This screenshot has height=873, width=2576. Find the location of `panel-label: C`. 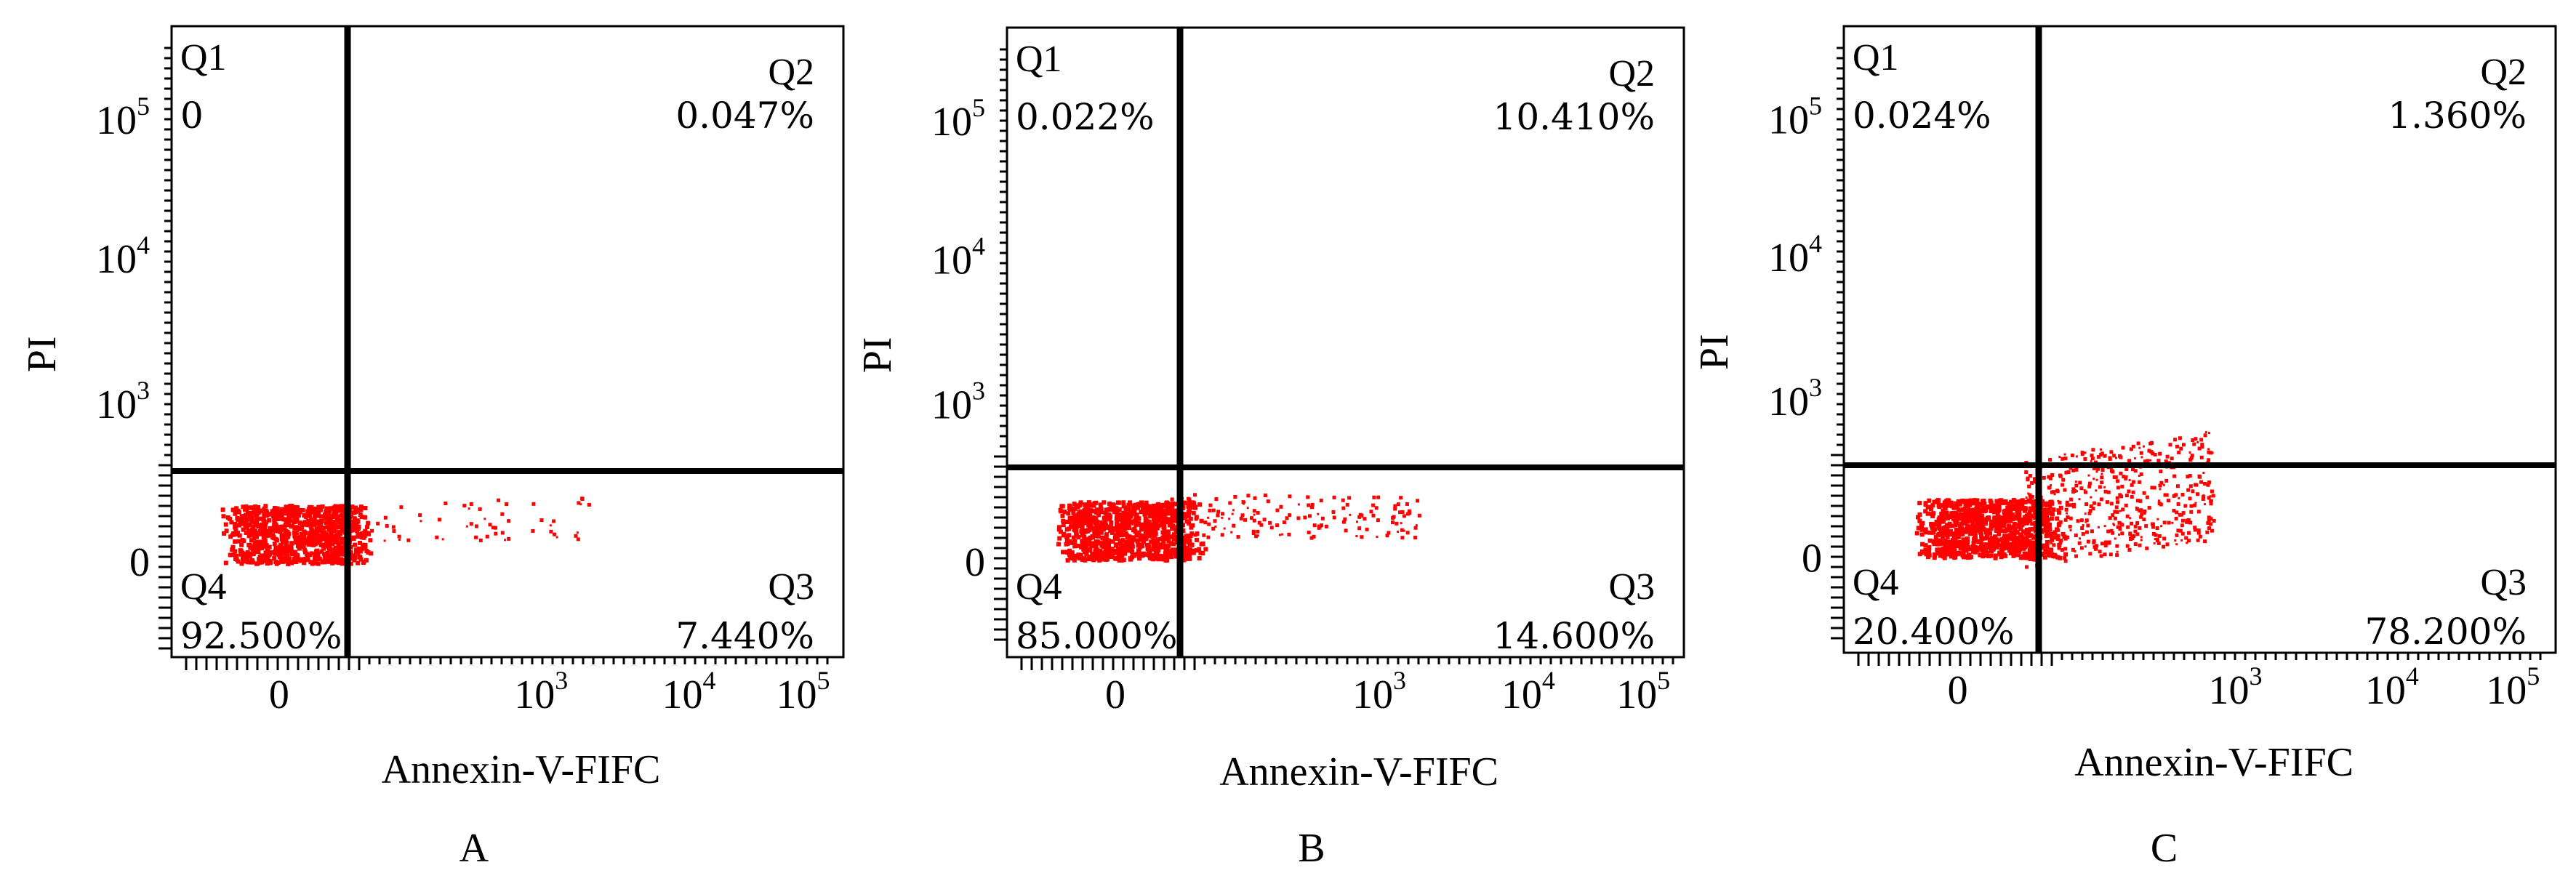

panel-label: C is located at coordinates (2165, 848).